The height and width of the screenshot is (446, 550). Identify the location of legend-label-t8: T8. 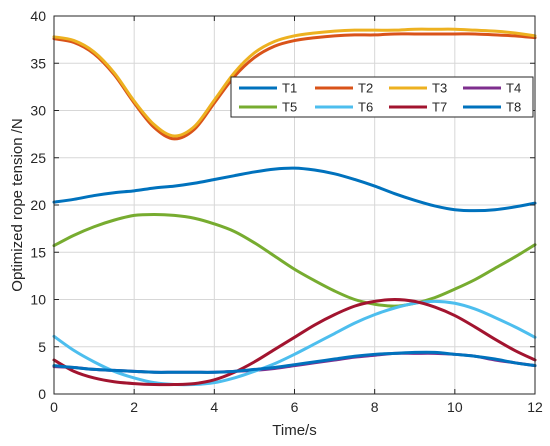
(513, 107).